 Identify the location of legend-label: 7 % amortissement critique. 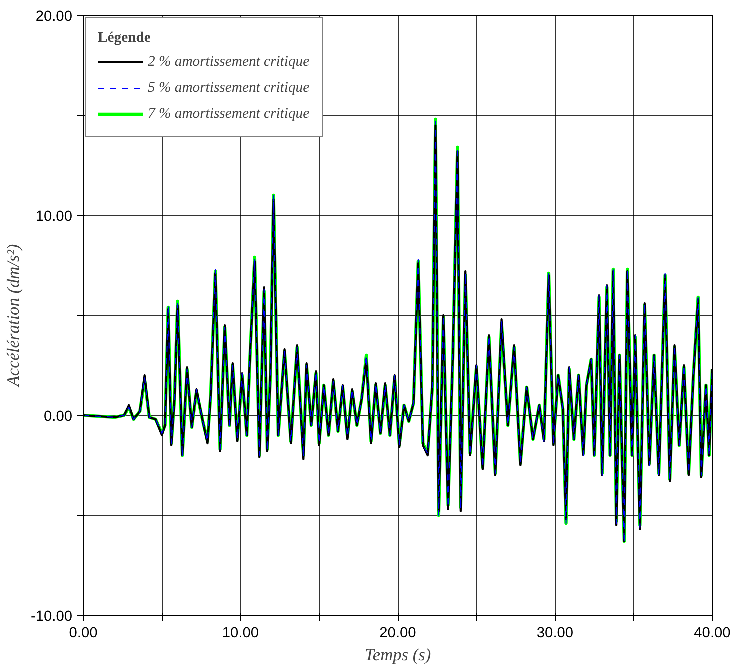
(229, 114).